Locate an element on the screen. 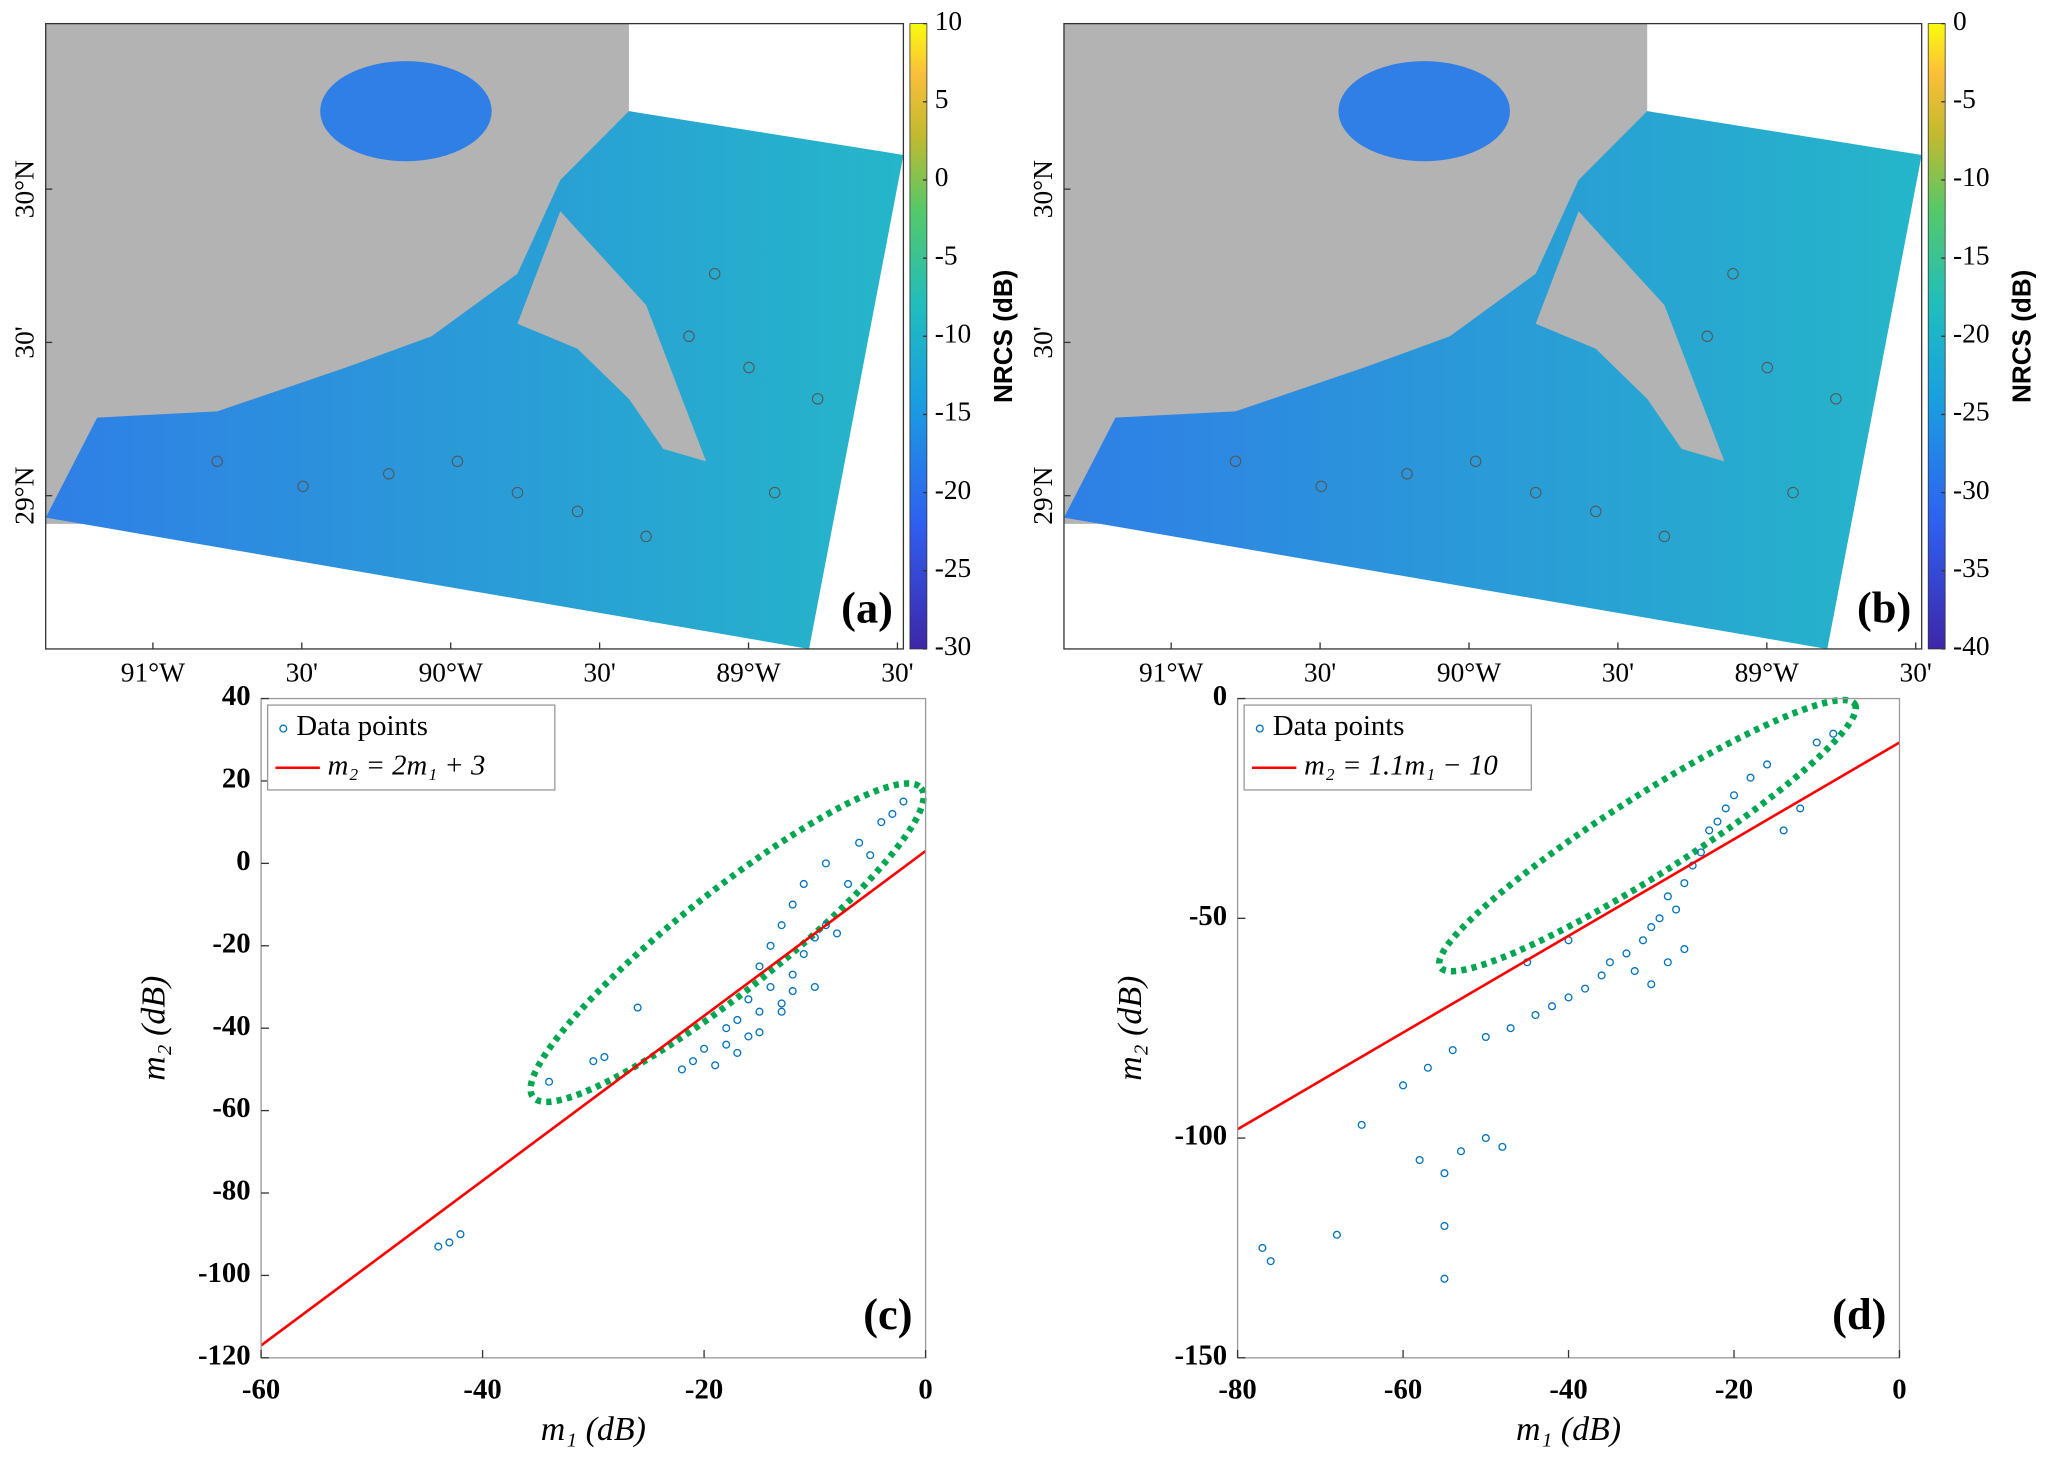 This screenshot has height=1465, width=2047. colorbar-tick-label: -40 is located at coordinates (1971, 646).